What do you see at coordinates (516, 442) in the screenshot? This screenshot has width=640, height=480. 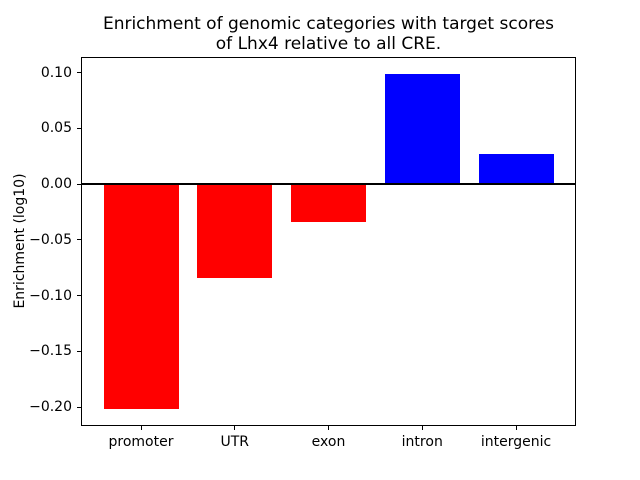 I see `x-tick-label: intergenic` at bounding box center [516, 442].